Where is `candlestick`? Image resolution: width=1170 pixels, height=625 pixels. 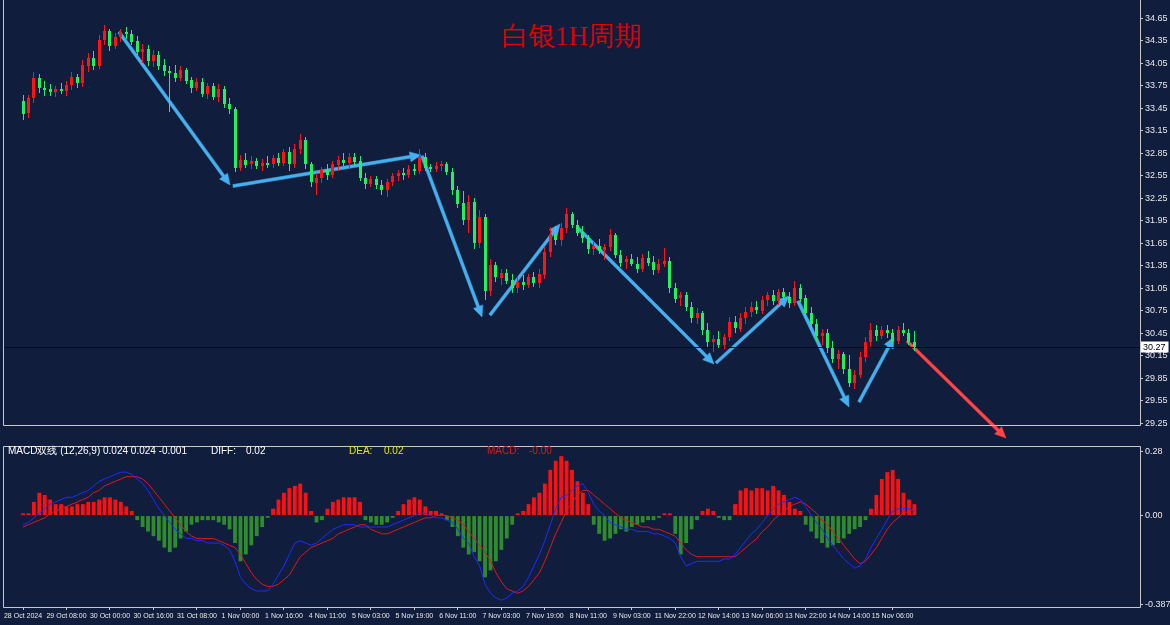
candlestick is located at coordinates (169, 89).